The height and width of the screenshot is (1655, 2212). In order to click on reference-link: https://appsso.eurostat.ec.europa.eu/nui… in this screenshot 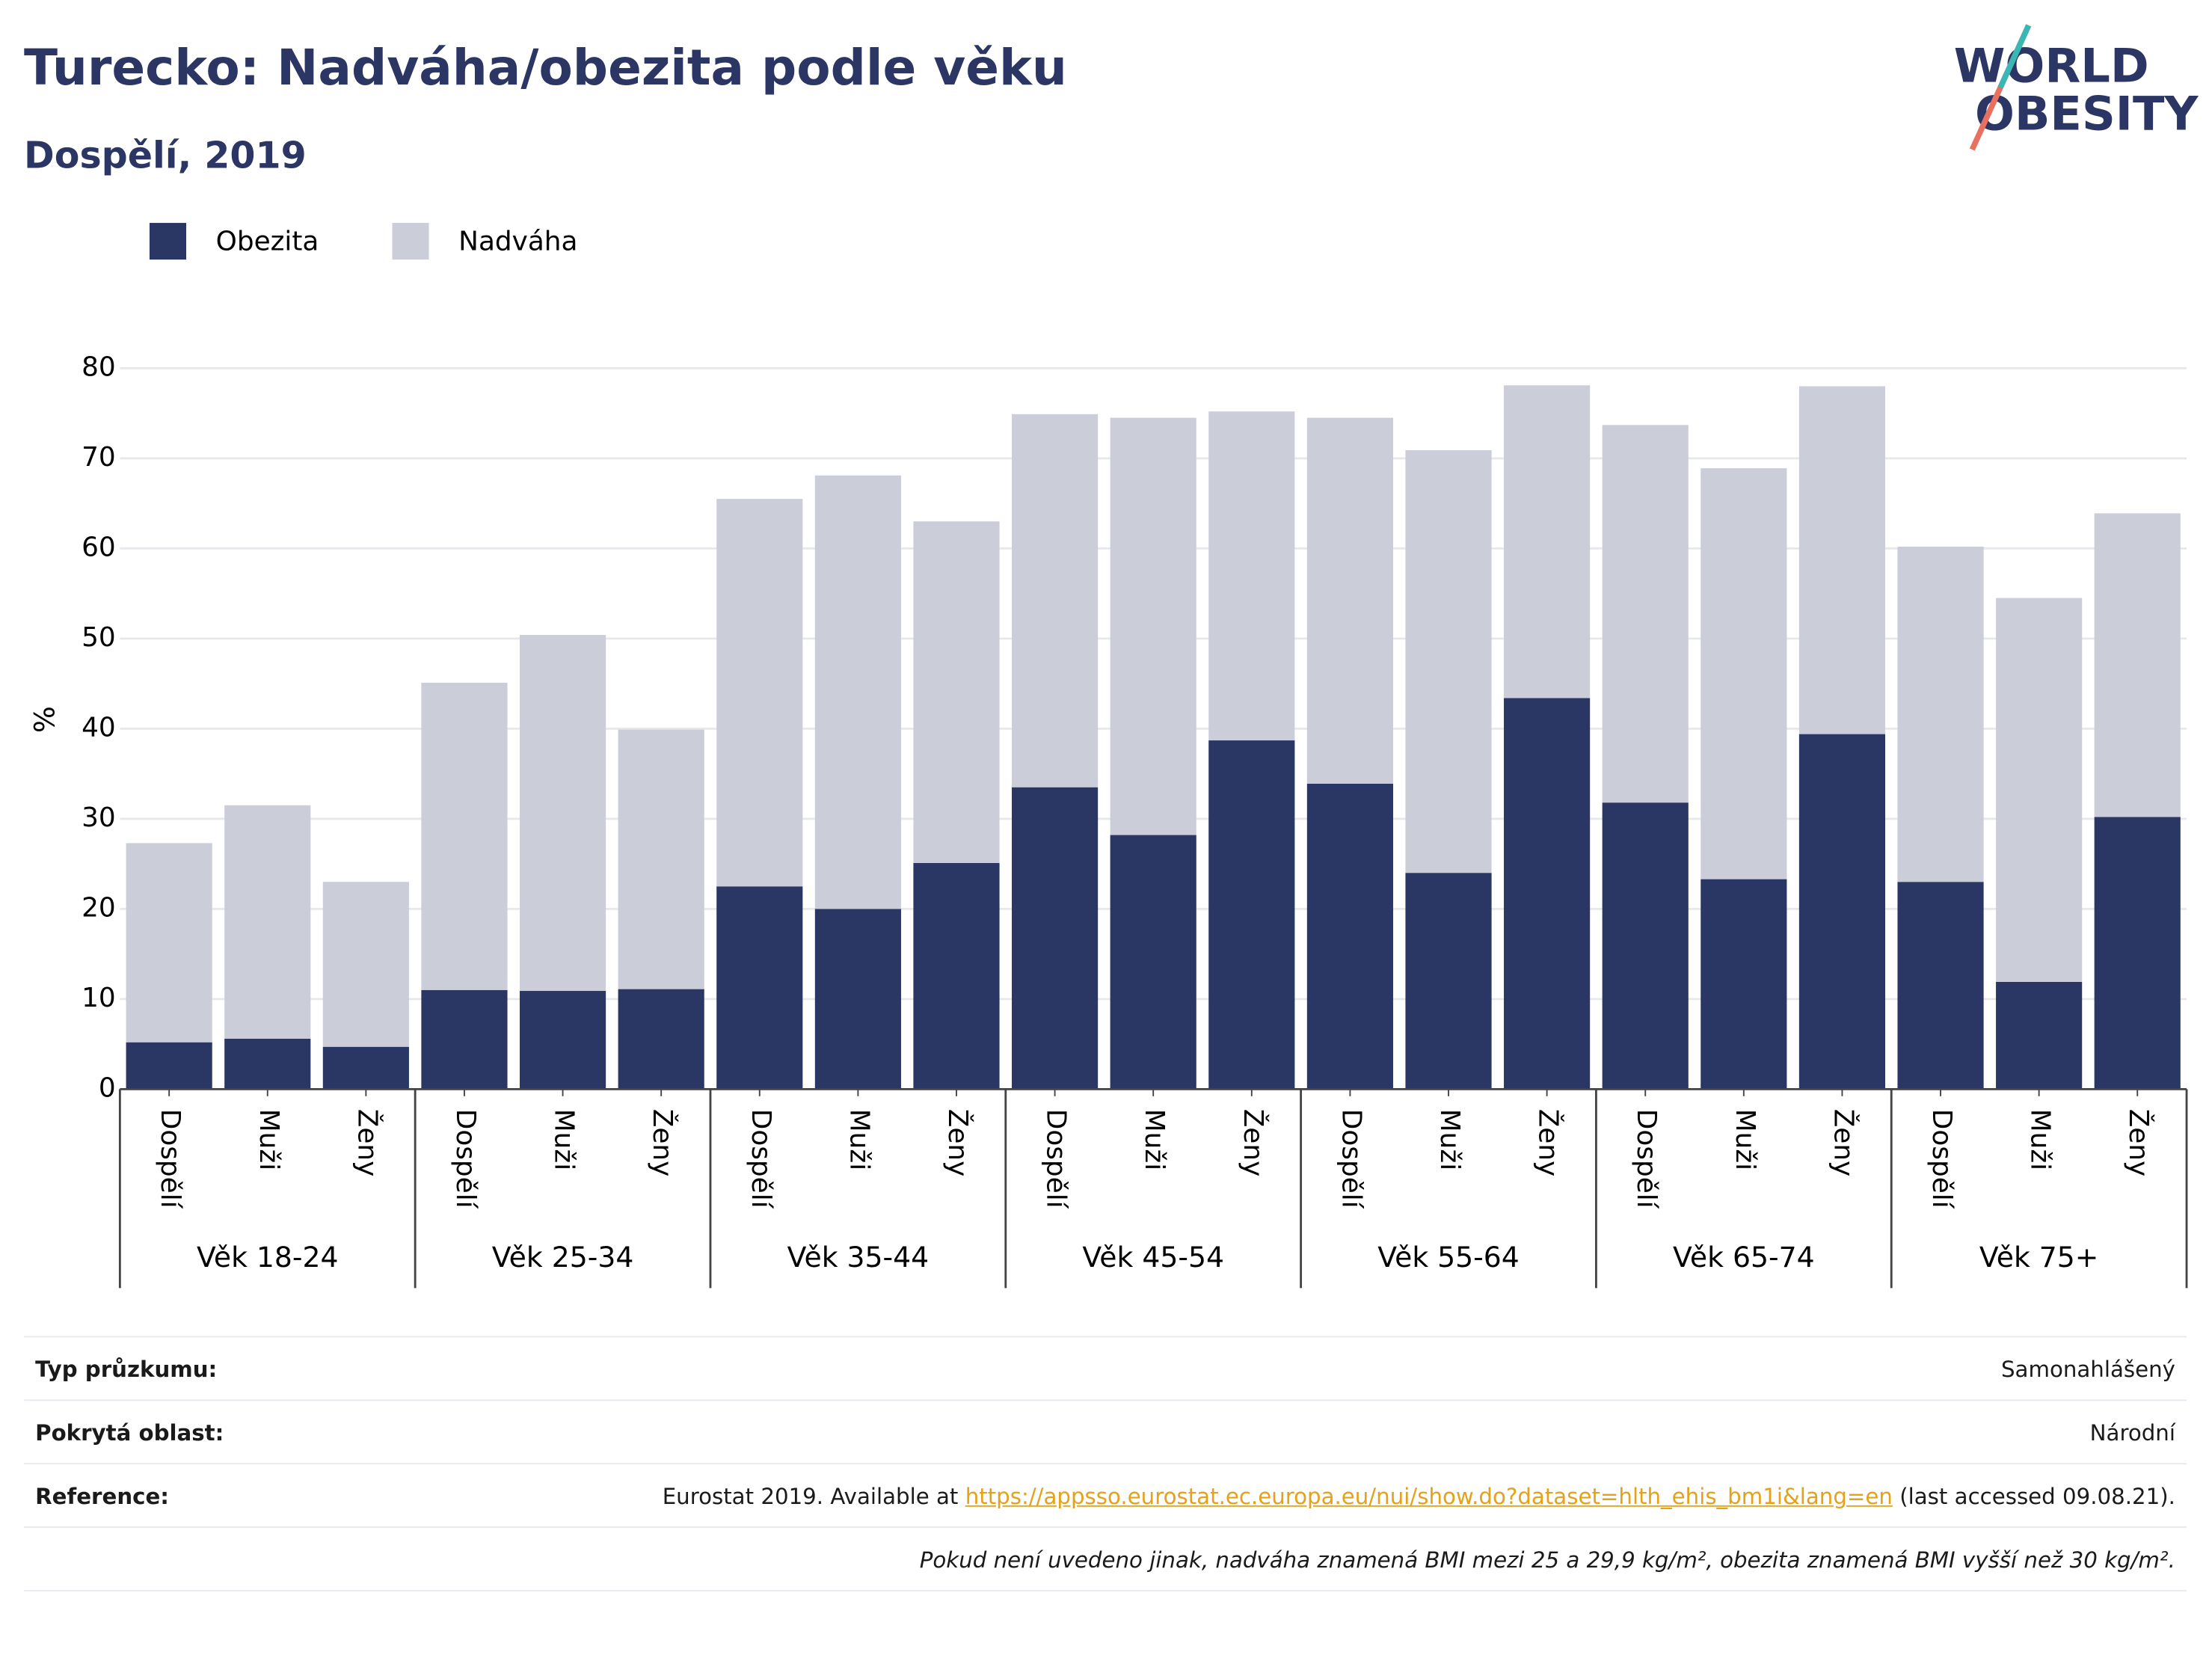, I will do `click(1429, 1497)`.